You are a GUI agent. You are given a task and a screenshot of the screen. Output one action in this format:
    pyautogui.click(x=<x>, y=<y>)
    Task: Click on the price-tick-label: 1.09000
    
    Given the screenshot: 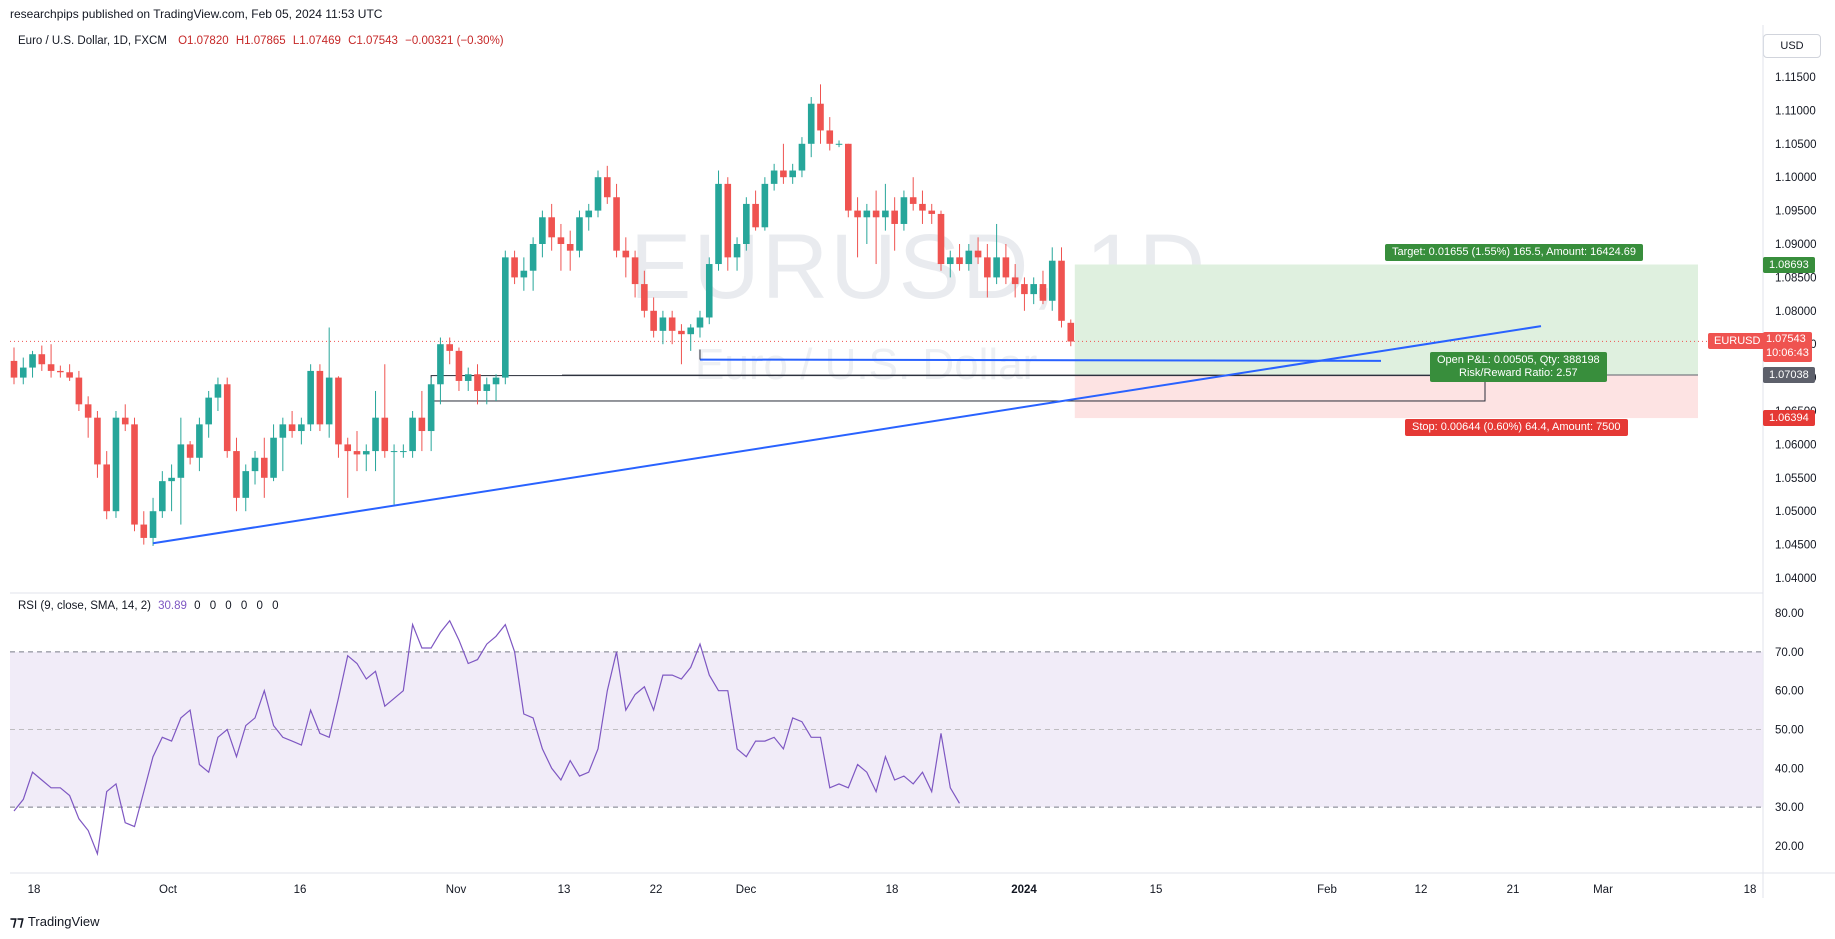 What is the action you would take?
    pyautogui.click(x=1796, y=245)
    